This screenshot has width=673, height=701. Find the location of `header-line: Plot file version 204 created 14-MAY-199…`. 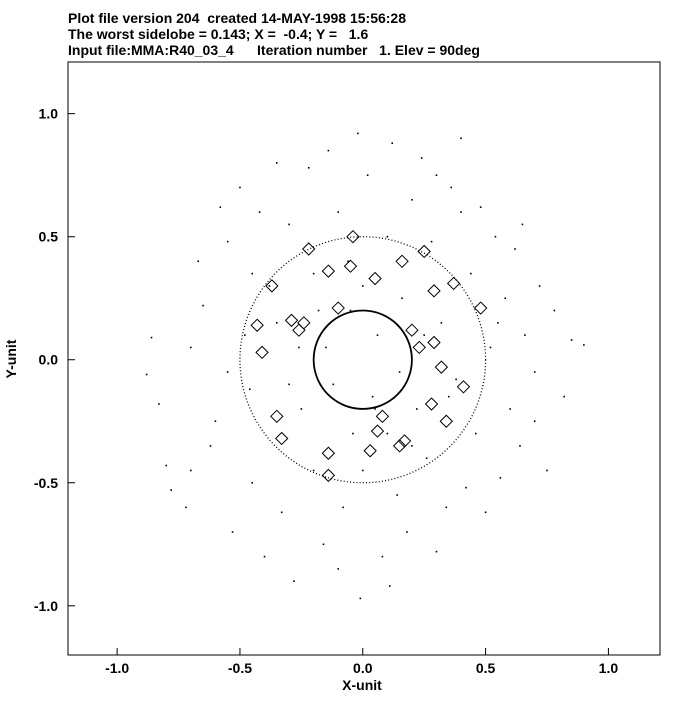

header-line: Plot file version 204 created 14-MAY-199… is located at coordinates (237, 18).